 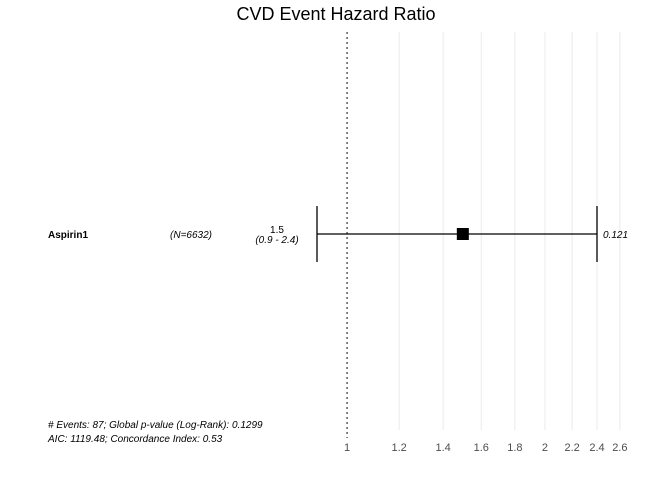 I want to click on x-tick-label: 1.4, so click(x=442, y=448).